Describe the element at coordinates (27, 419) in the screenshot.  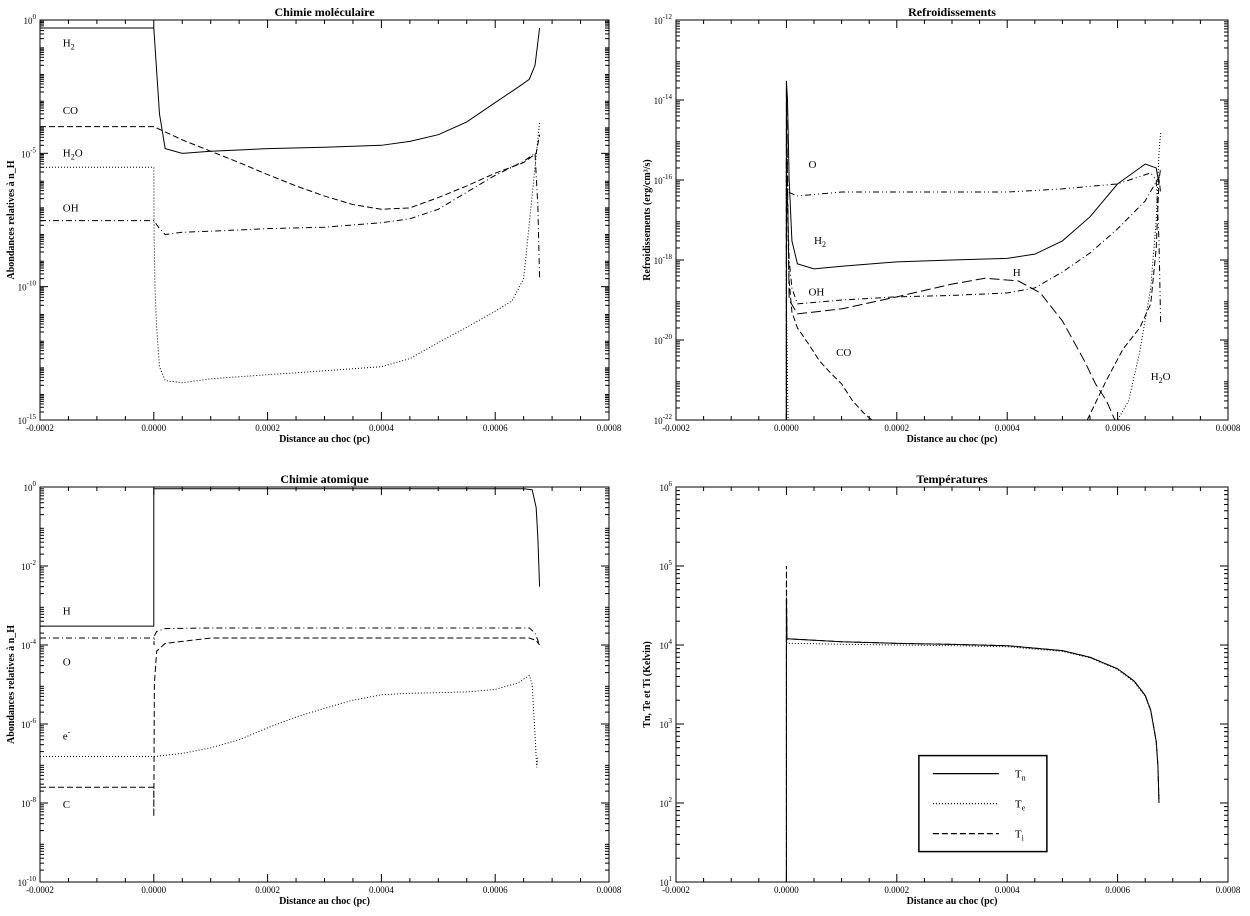
I see `y-tick-label: 10⁻¹⁵` at that location.